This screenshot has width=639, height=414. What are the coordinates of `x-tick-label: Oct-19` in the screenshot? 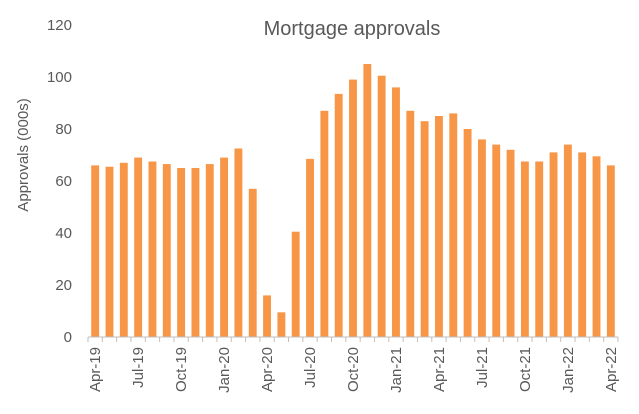 It's located at (181, 369).